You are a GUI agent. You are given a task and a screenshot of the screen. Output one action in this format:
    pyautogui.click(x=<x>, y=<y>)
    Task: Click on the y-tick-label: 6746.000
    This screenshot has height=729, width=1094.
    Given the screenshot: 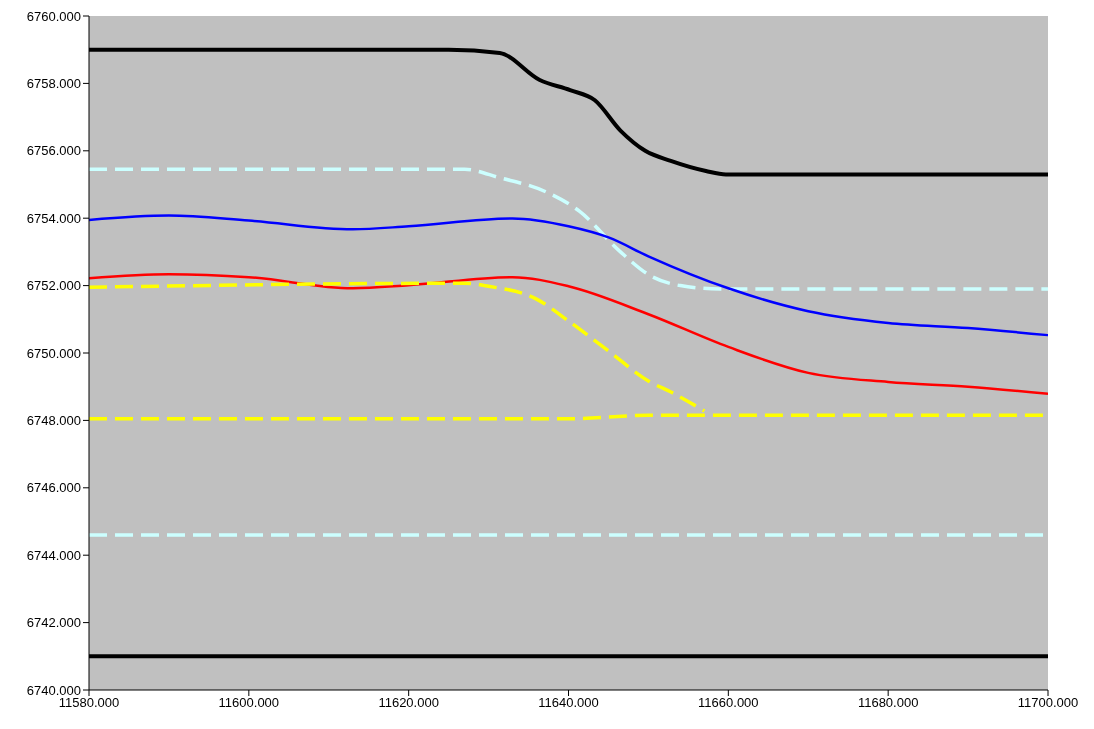 What is the action you would take?
    pyautogui.click(x=53, y=488)
    